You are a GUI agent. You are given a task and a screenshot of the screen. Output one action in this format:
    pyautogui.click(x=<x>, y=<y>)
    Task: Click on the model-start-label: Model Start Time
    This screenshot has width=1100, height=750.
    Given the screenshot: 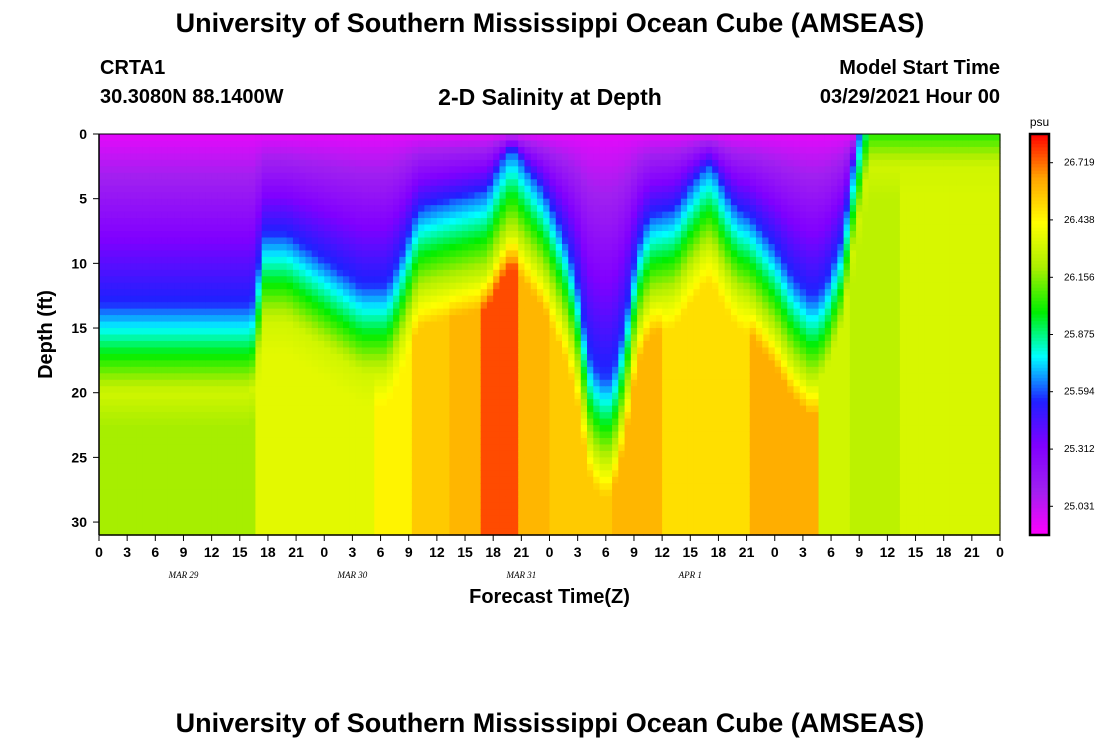 What is the action you would take?
    pyautogui.click(x=919, y=68)
    